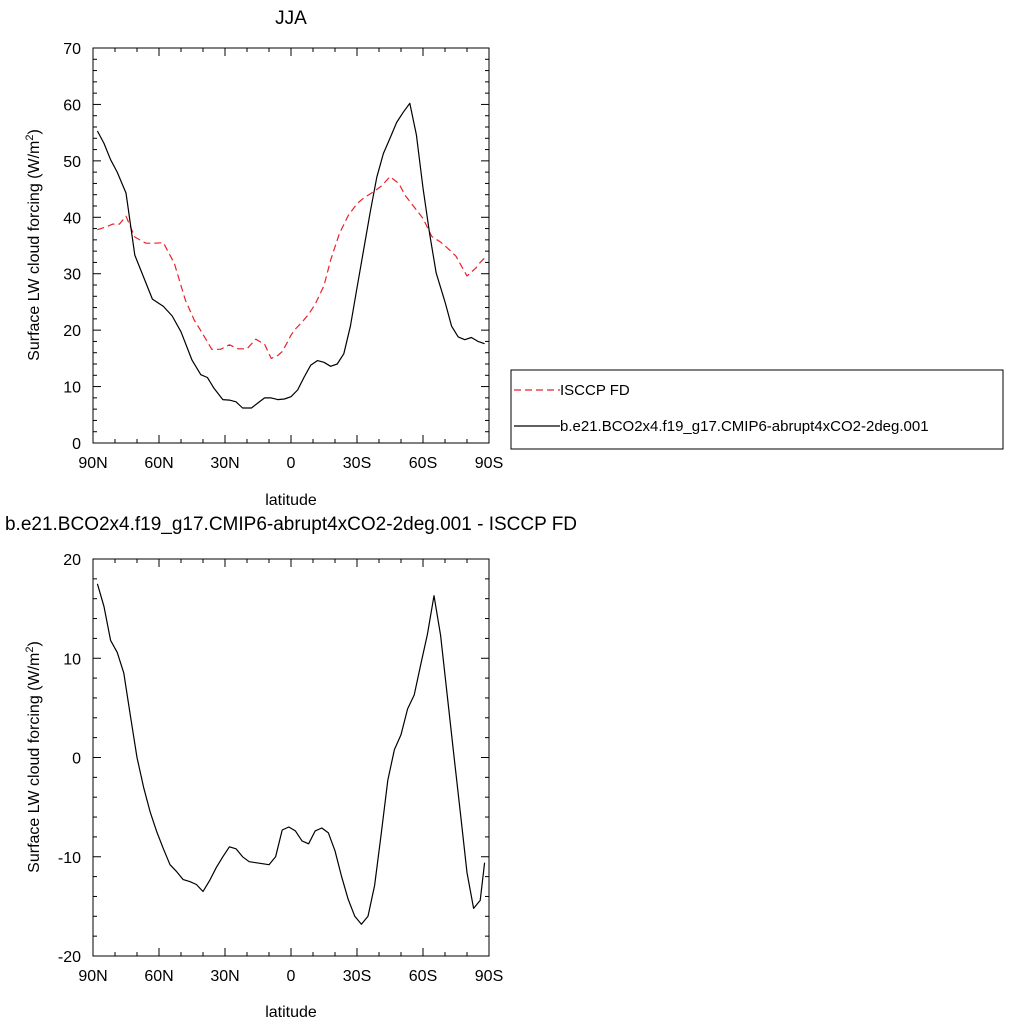  What do you see at coordinates (72, 560) in the screenshot?
I see `bottom-y-tick-label: 20` at bounding box center [72, 560].